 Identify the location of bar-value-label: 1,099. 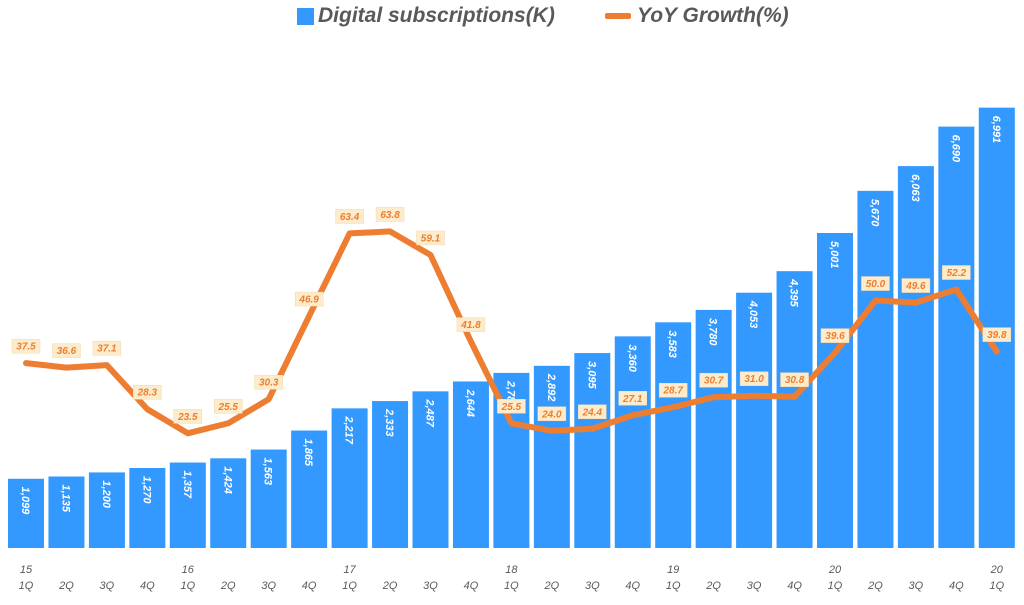
(25, 501).